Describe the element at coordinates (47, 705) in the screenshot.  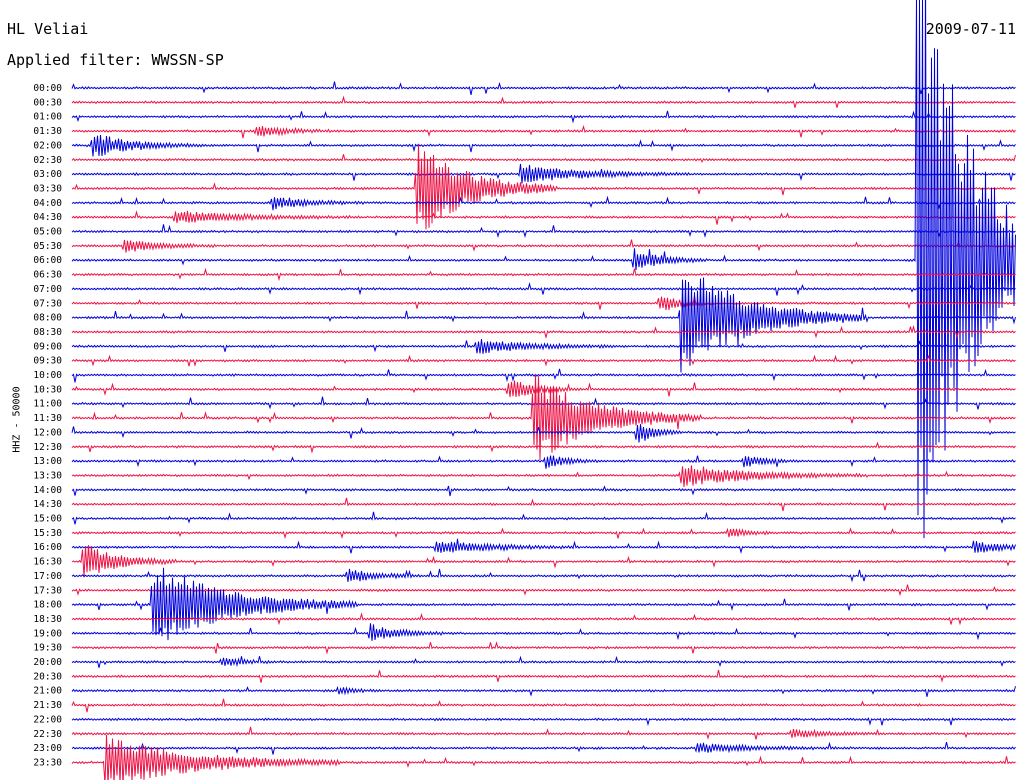
I see `row-label: 21:30` at that location.